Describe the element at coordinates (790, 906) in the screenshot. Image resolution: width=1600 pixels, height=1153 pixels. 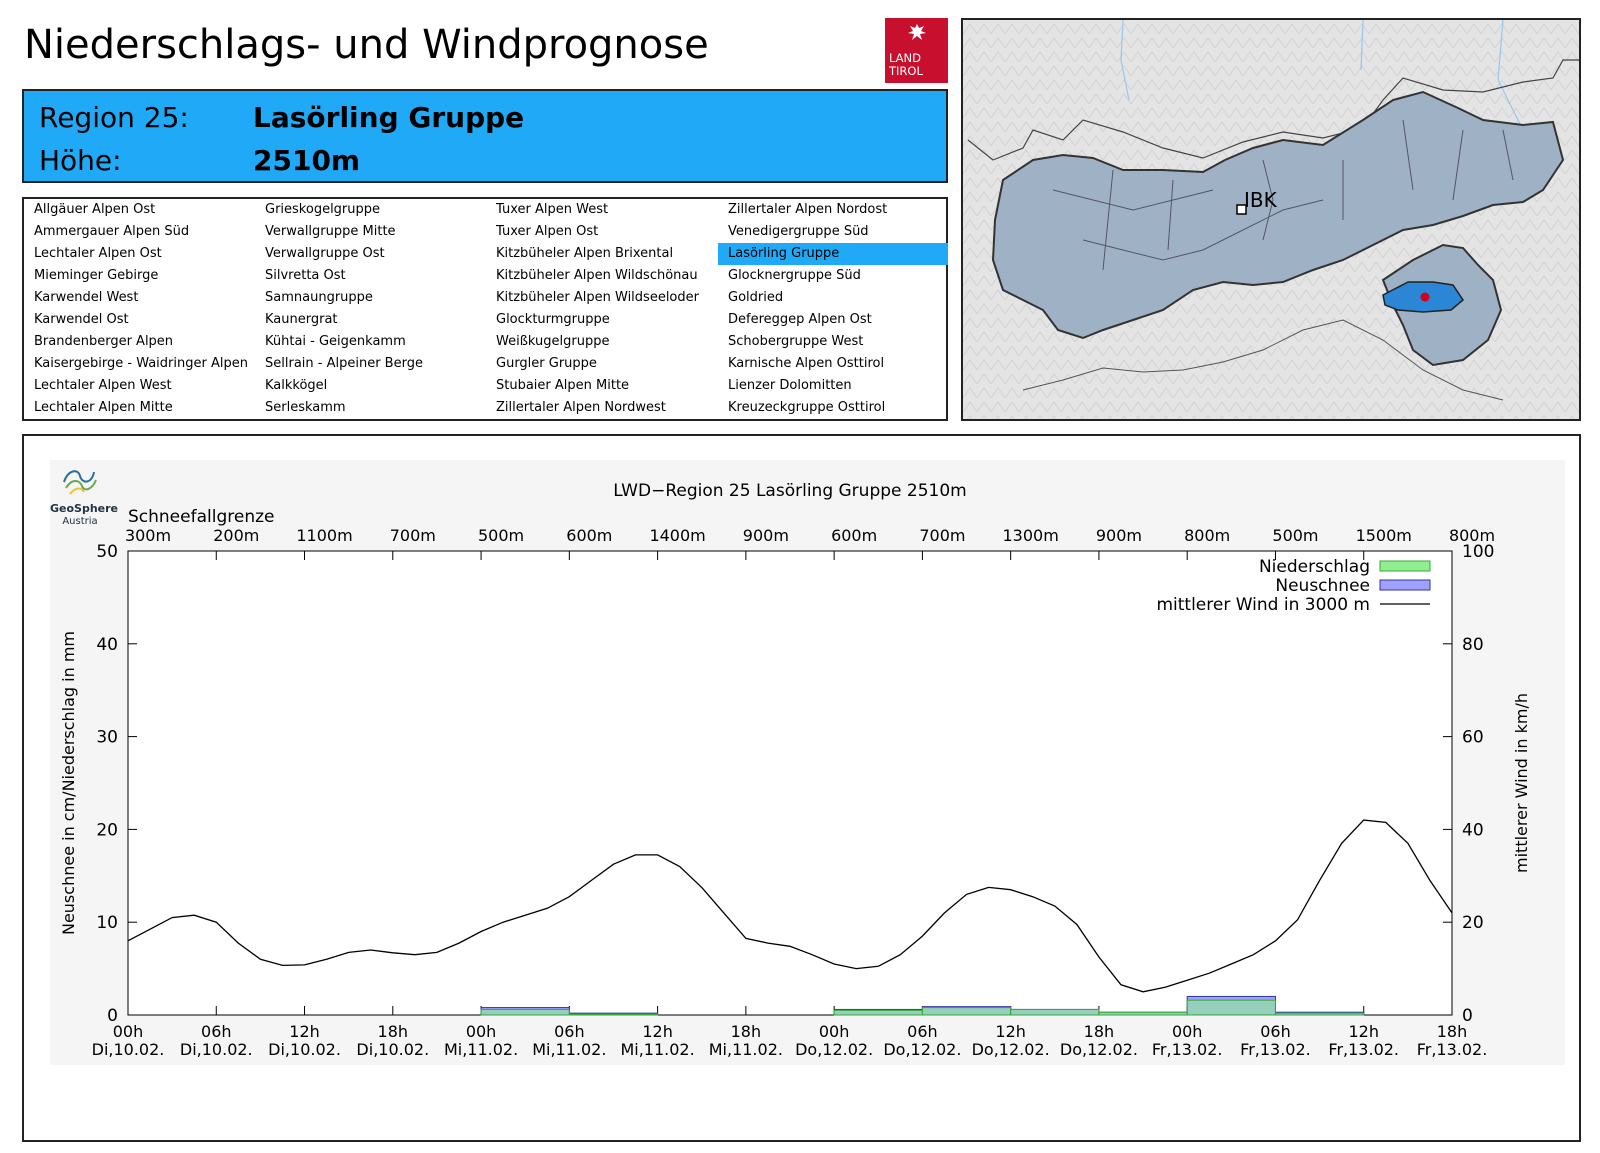
I see `wind-series-line` at that location.